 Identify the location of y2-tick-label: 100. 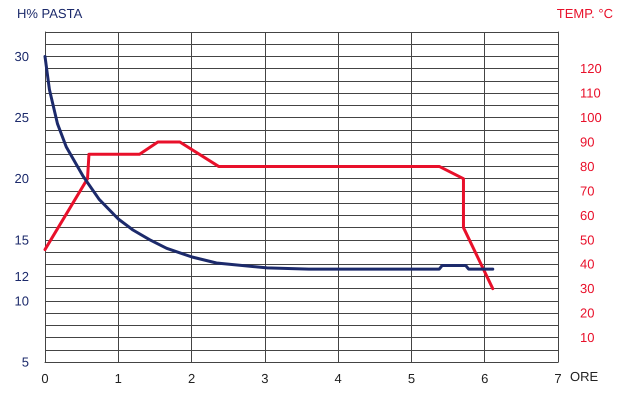
(591, 118).